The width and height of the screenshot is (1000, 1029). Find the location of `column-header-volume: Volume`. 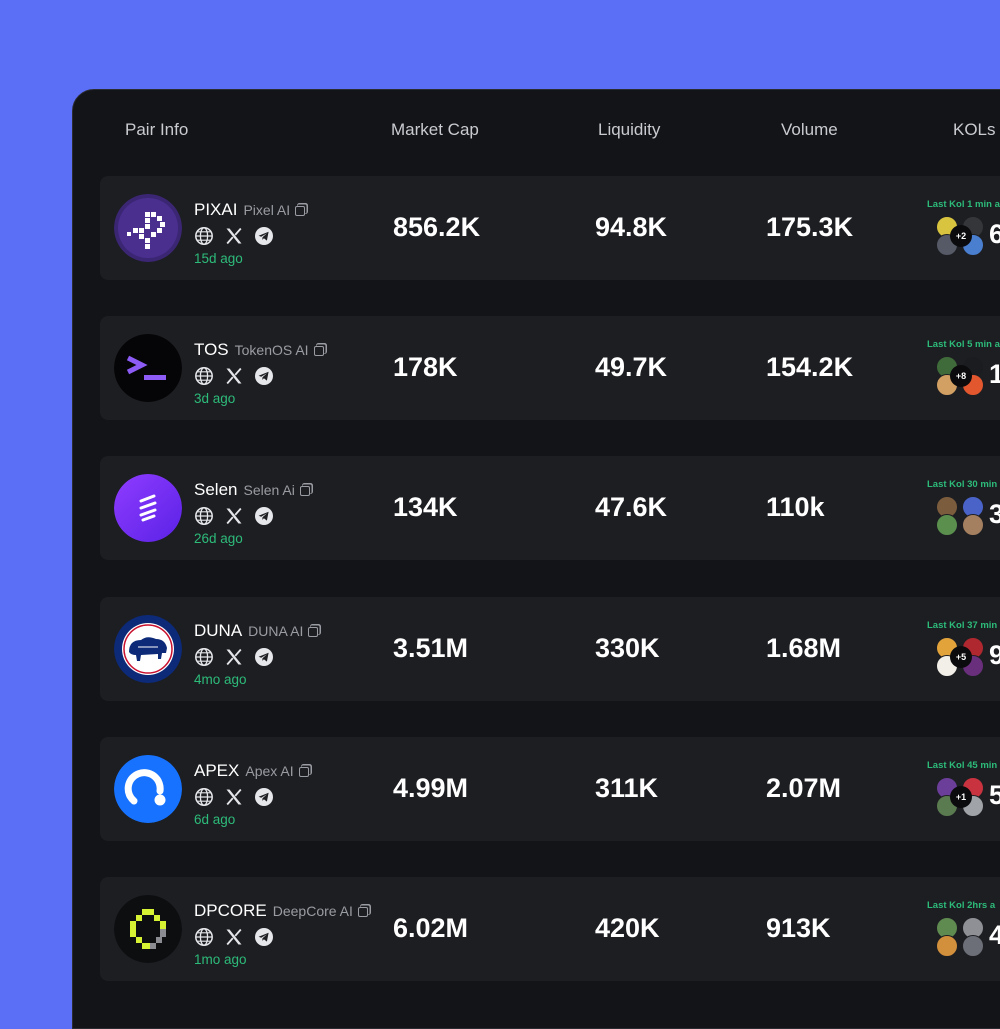

column-header-volume: Volume is located at coordinates (809, 129).